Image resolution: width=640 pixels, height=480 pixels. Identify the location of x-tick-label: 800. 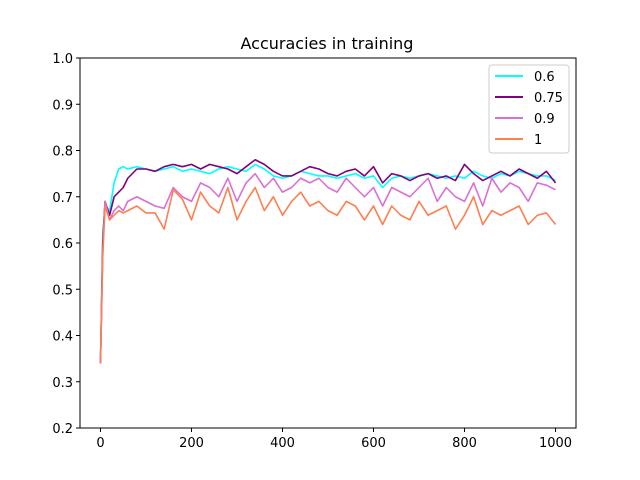
(464, 443).